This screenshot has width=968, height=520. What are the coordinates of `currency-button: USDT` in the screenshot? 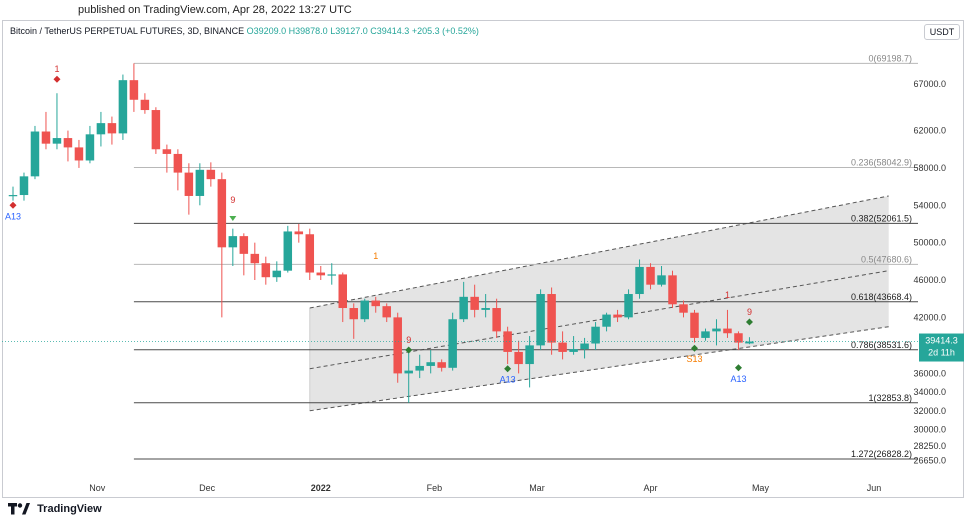 It's located at (942, 32).